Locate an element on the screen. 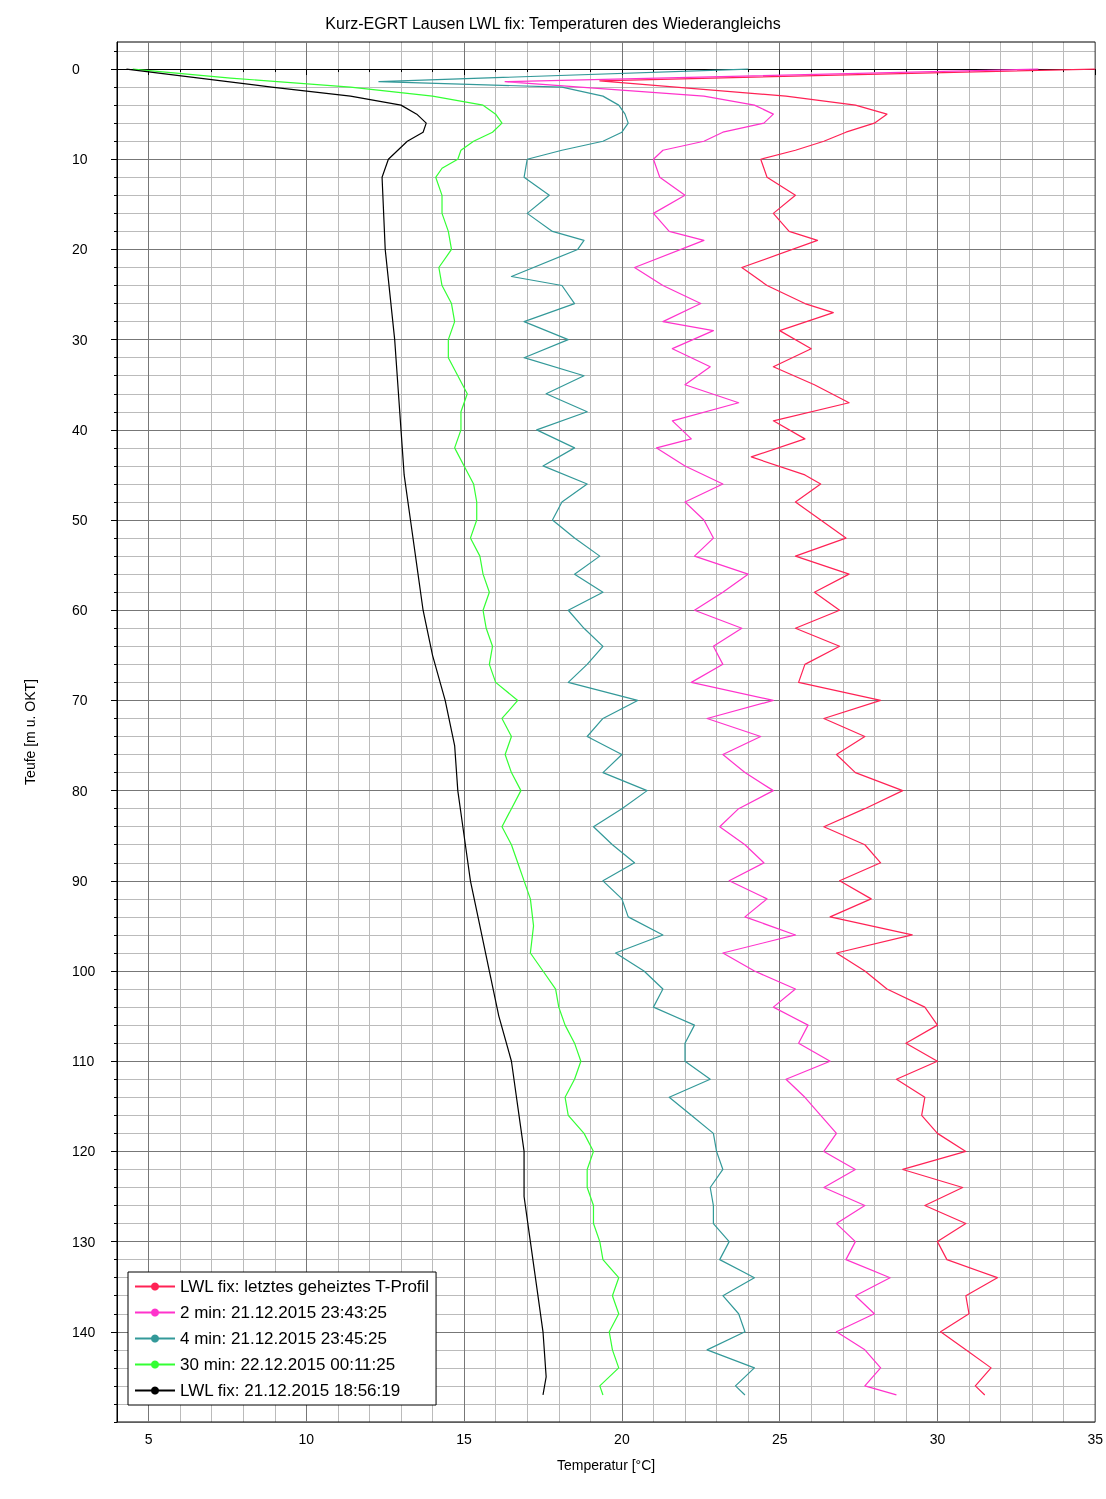  y-tick-label: 130 is located at coordinates (84, 1241).